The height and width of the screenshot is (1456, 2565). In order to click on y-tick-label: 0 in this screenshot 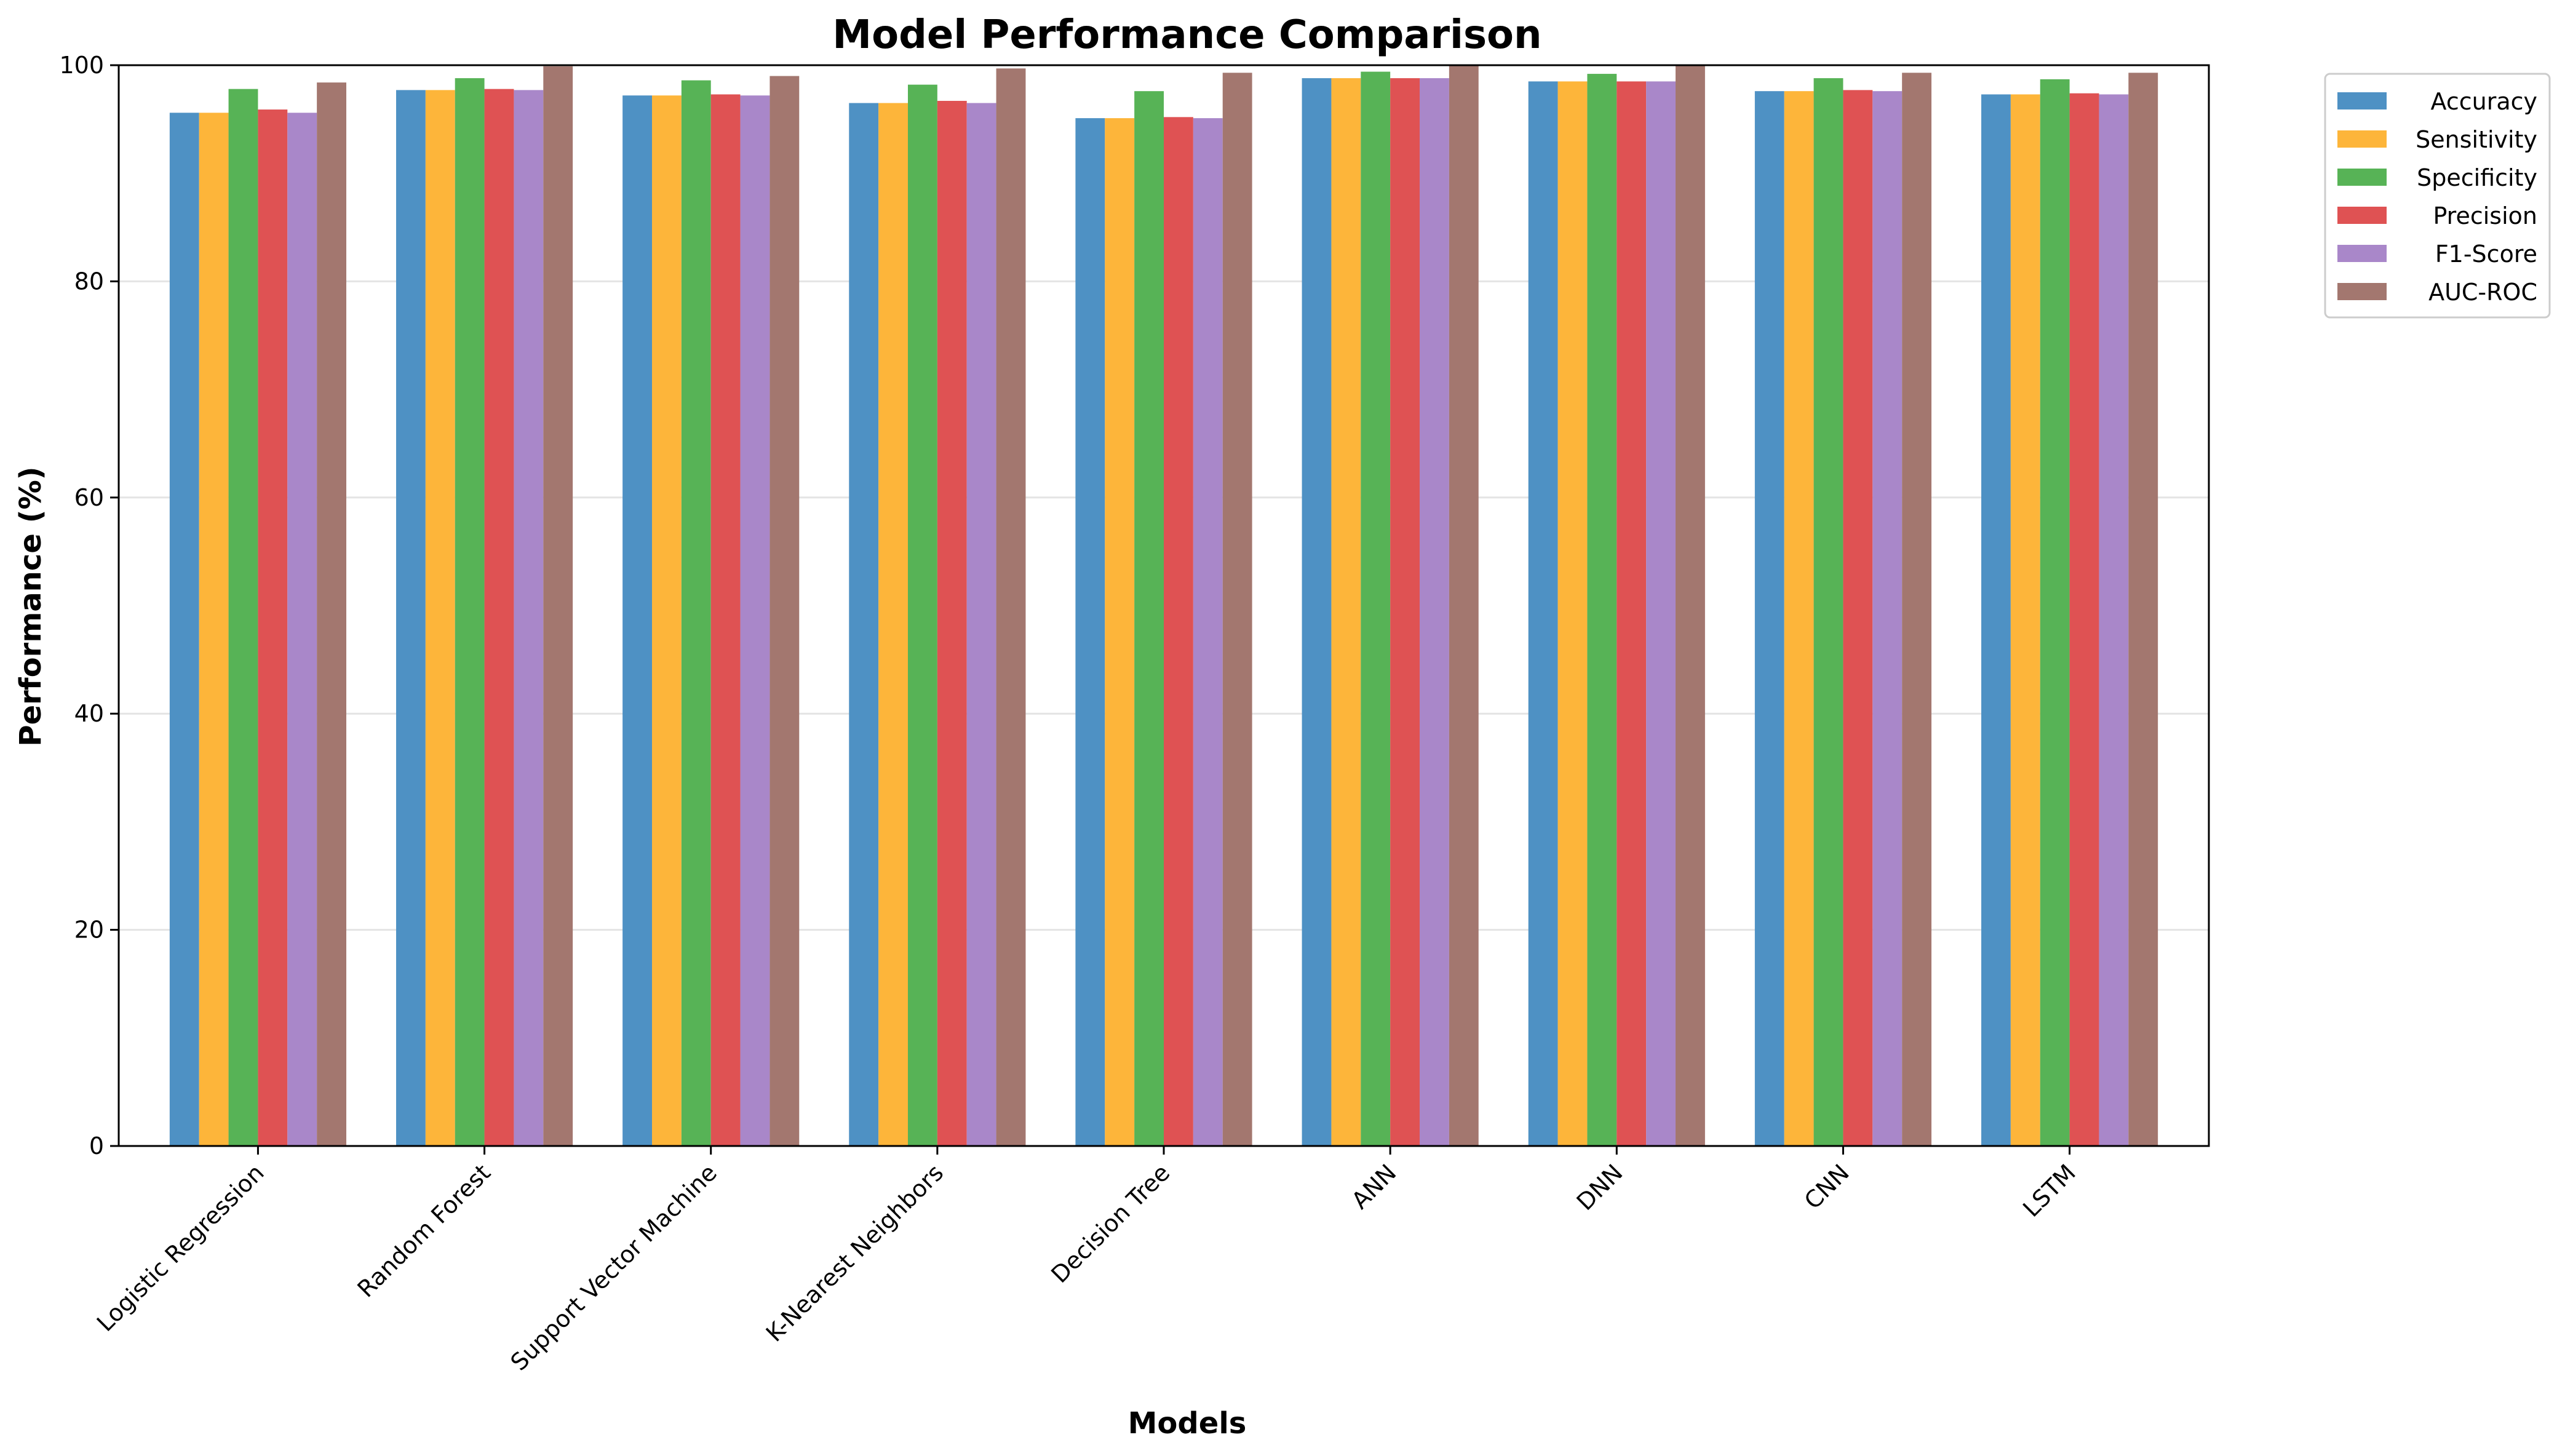, I will do `click(96, 1146)`.